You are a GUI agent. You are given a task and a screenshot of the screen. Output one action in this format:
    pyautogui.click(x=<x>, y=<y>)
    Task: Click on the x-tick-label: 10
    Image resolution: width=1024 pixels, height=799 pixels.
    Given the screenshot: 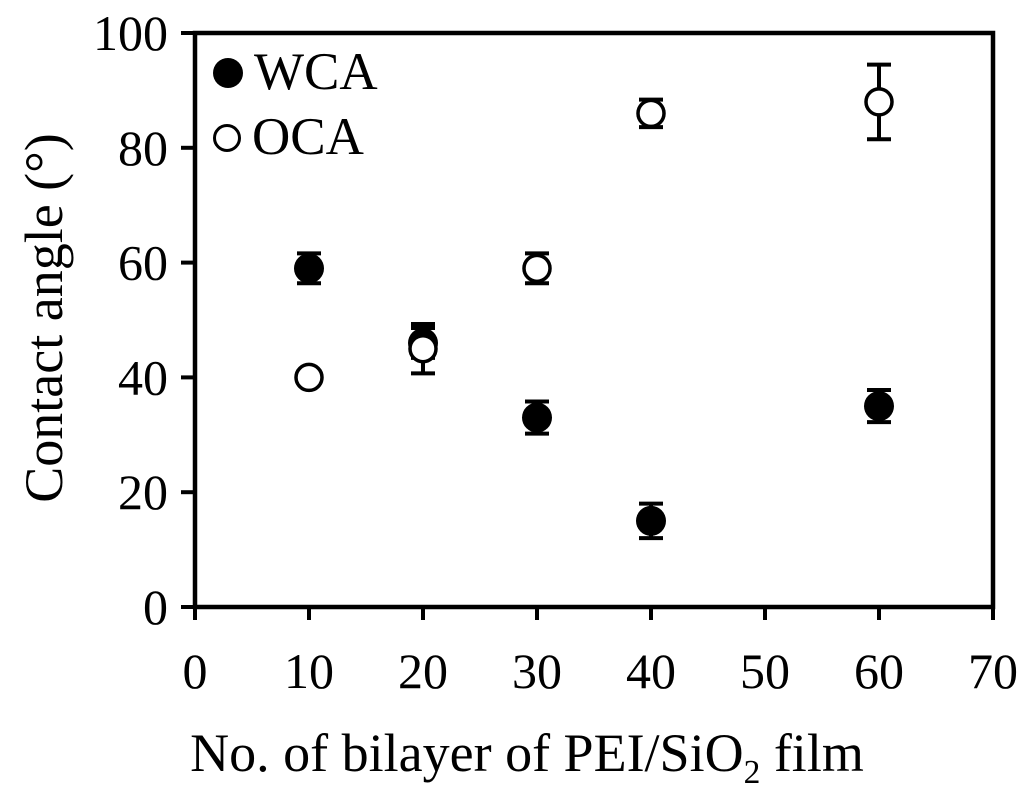 What is the action you would take?
    pyautogui.click(x=309, y=671)
    